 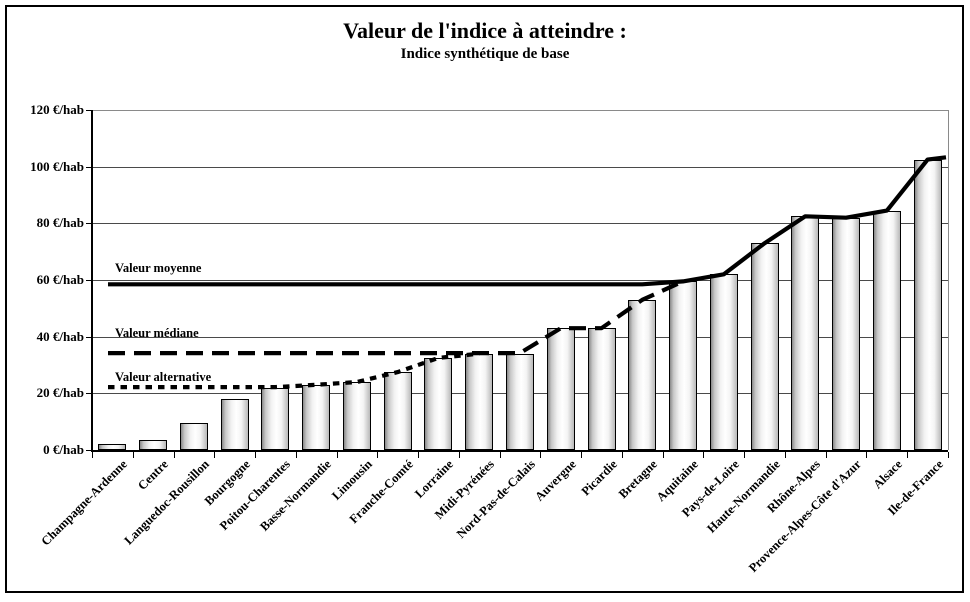 What do you see at coordinates (683, 365) in the screenshot?
I see `bar-aquitaine` at bounding box center [683, 365].